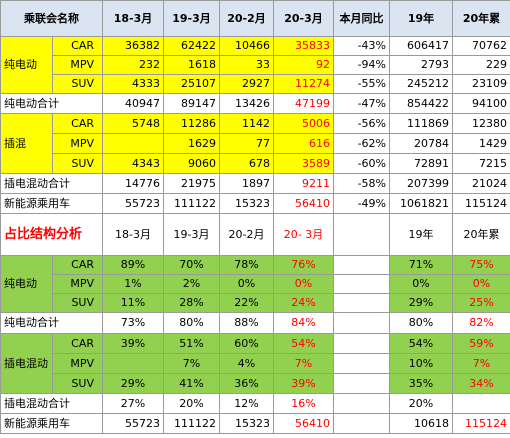  Describe the element at coordinates (133, 18) in the screenshot. I see `col-header-18-3: 18-3月` at that location.